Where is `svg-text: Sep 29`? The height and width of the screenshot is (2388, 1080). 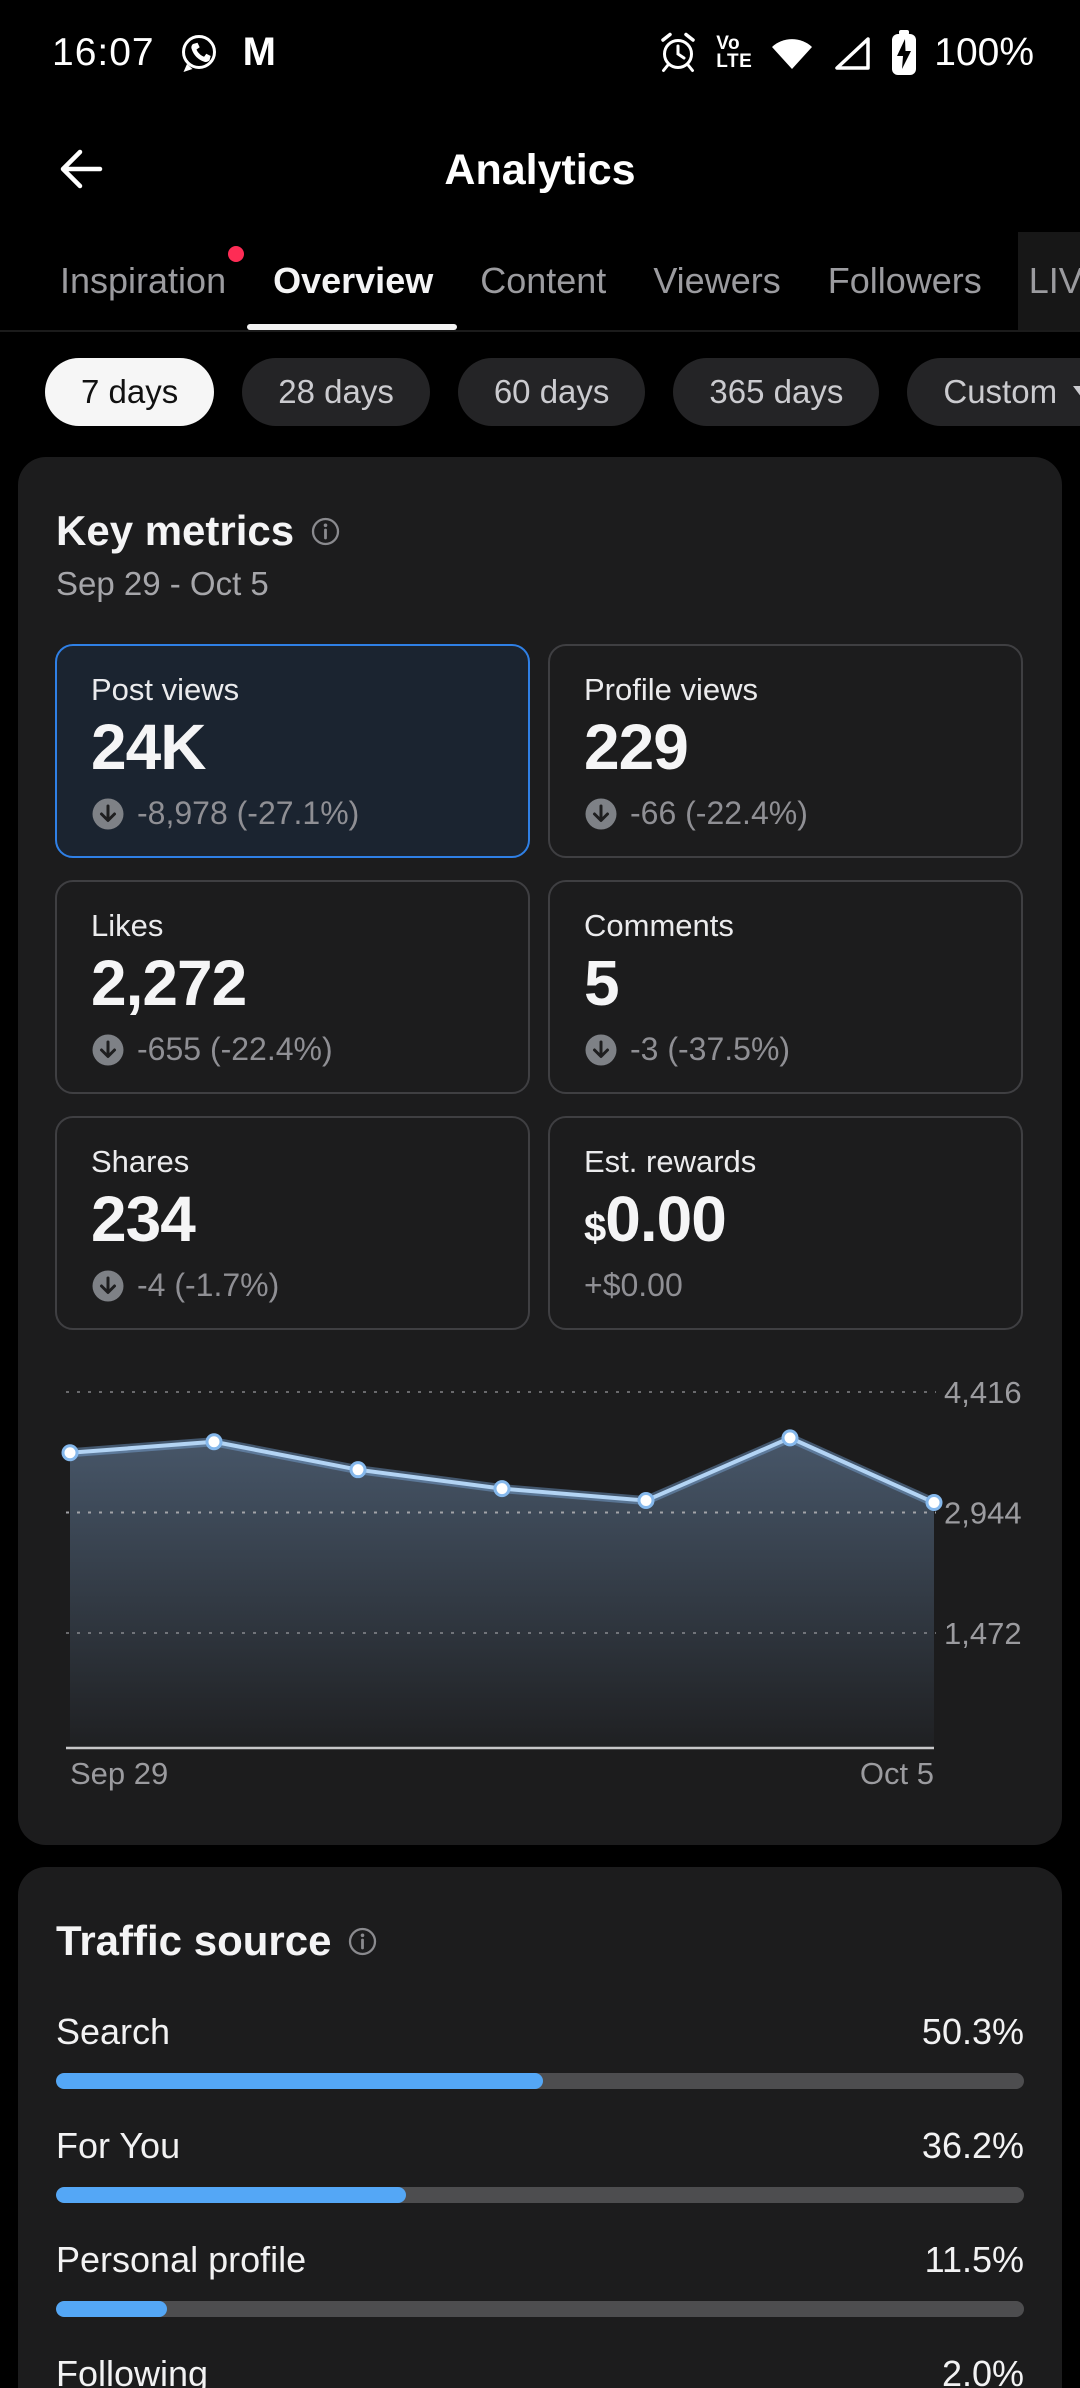
svg-text: Sep 29 is located at coordinates (119, 1773).